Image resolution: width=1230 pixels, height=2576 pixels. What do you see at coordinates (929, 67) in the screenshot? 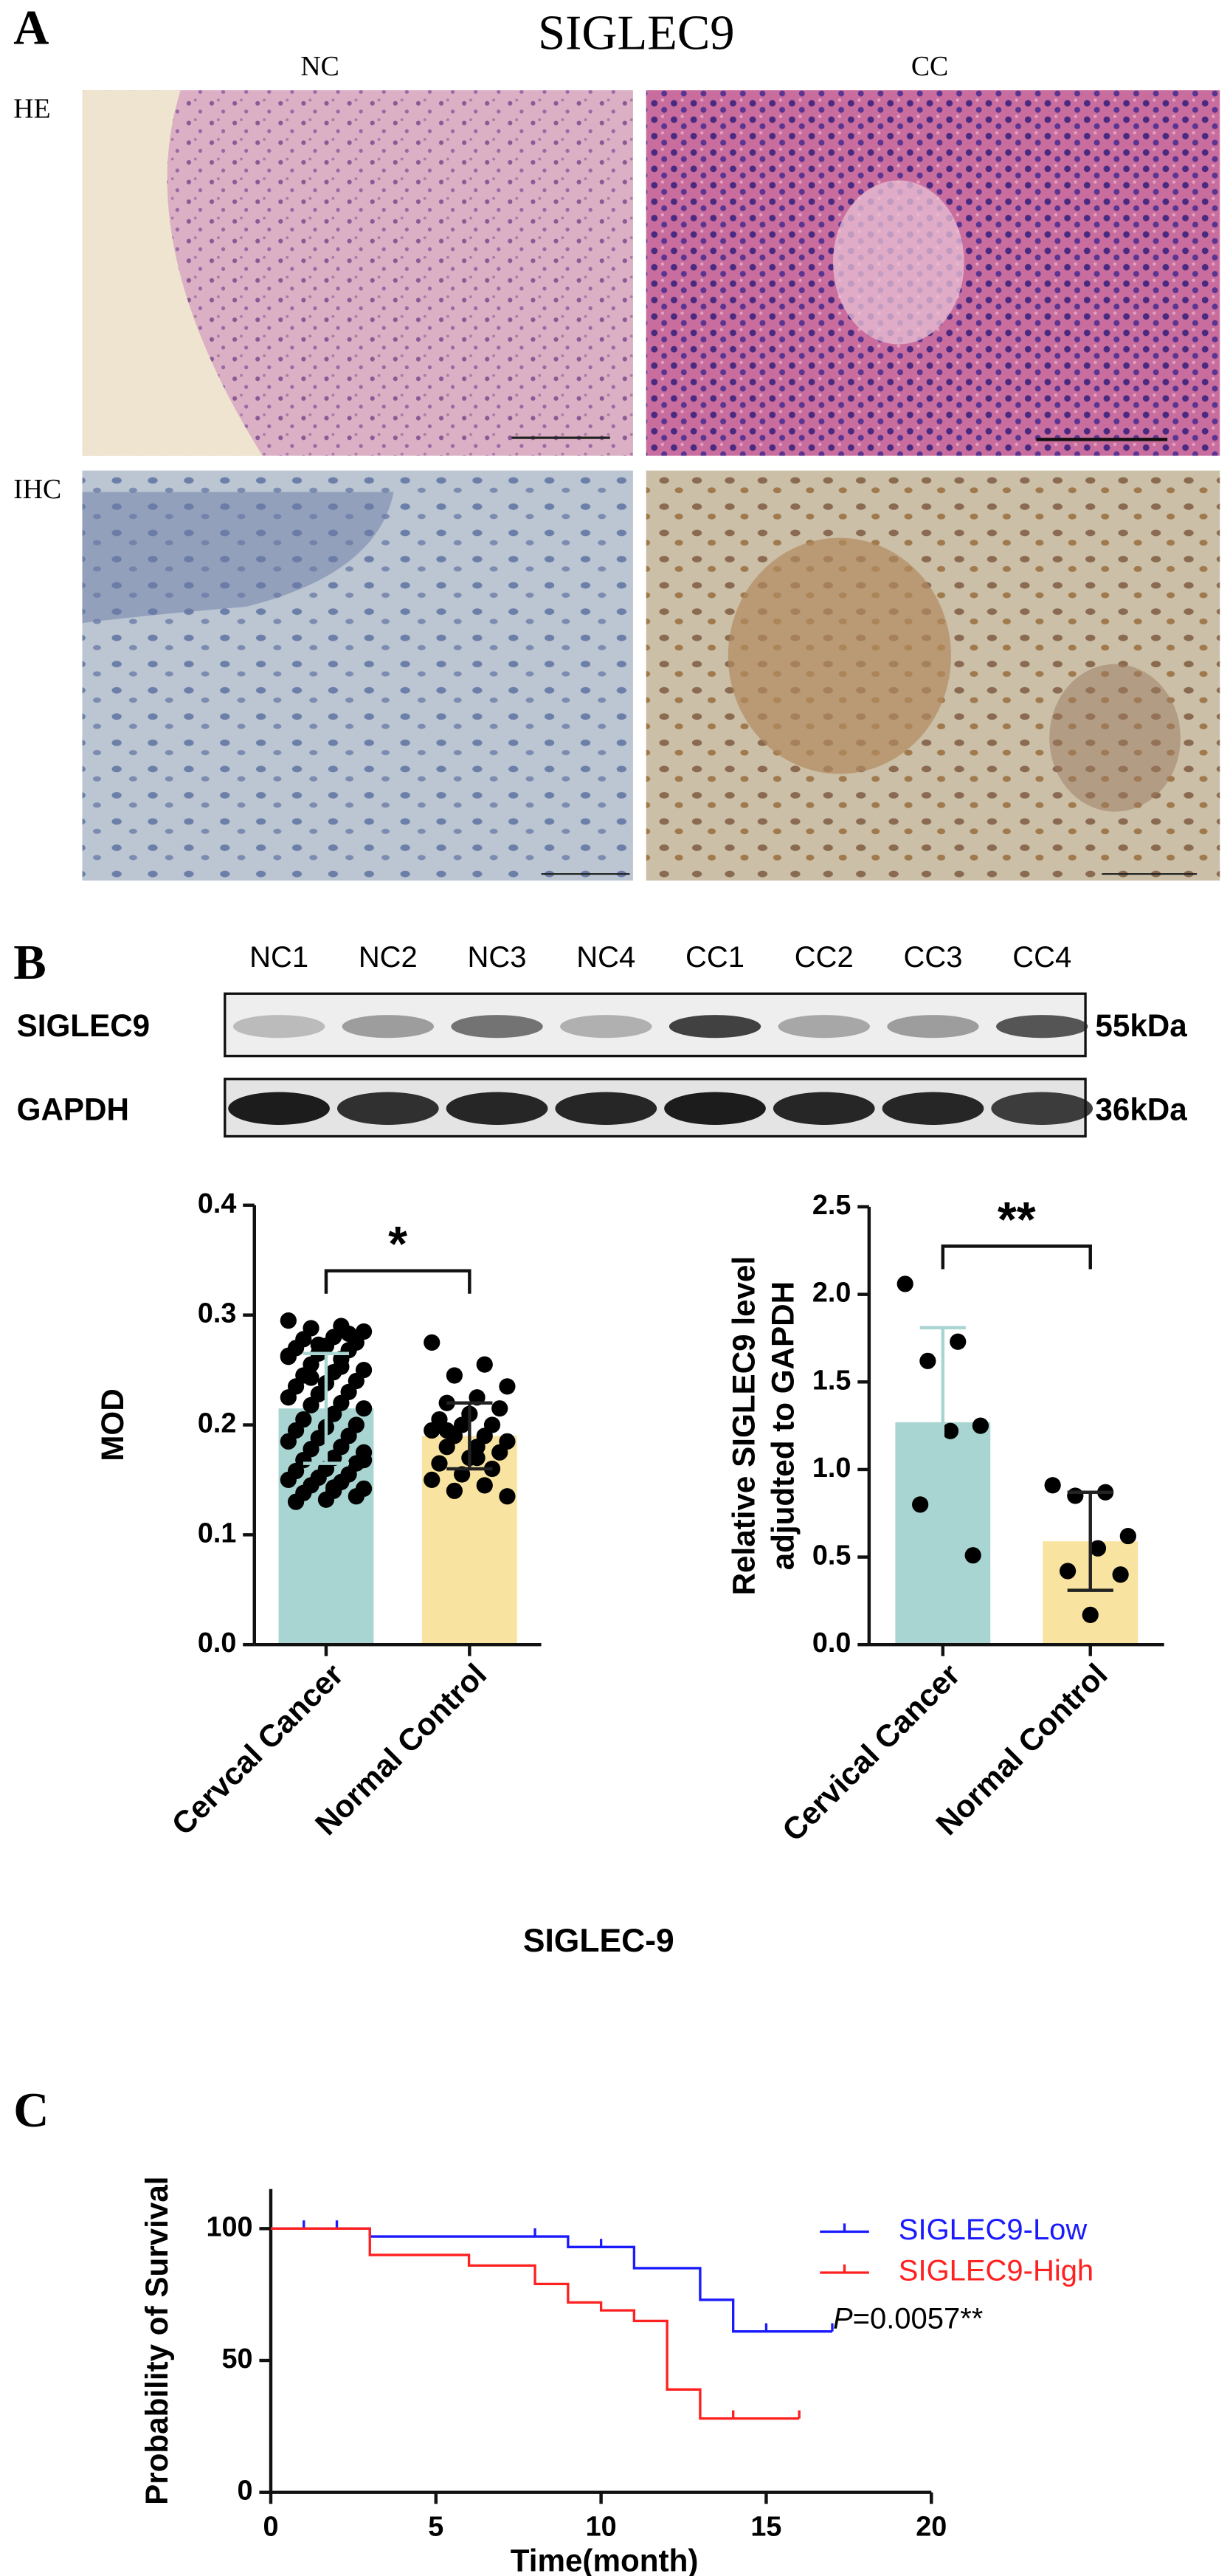
I see `column-label: CC` at bounding box center [929, 67].